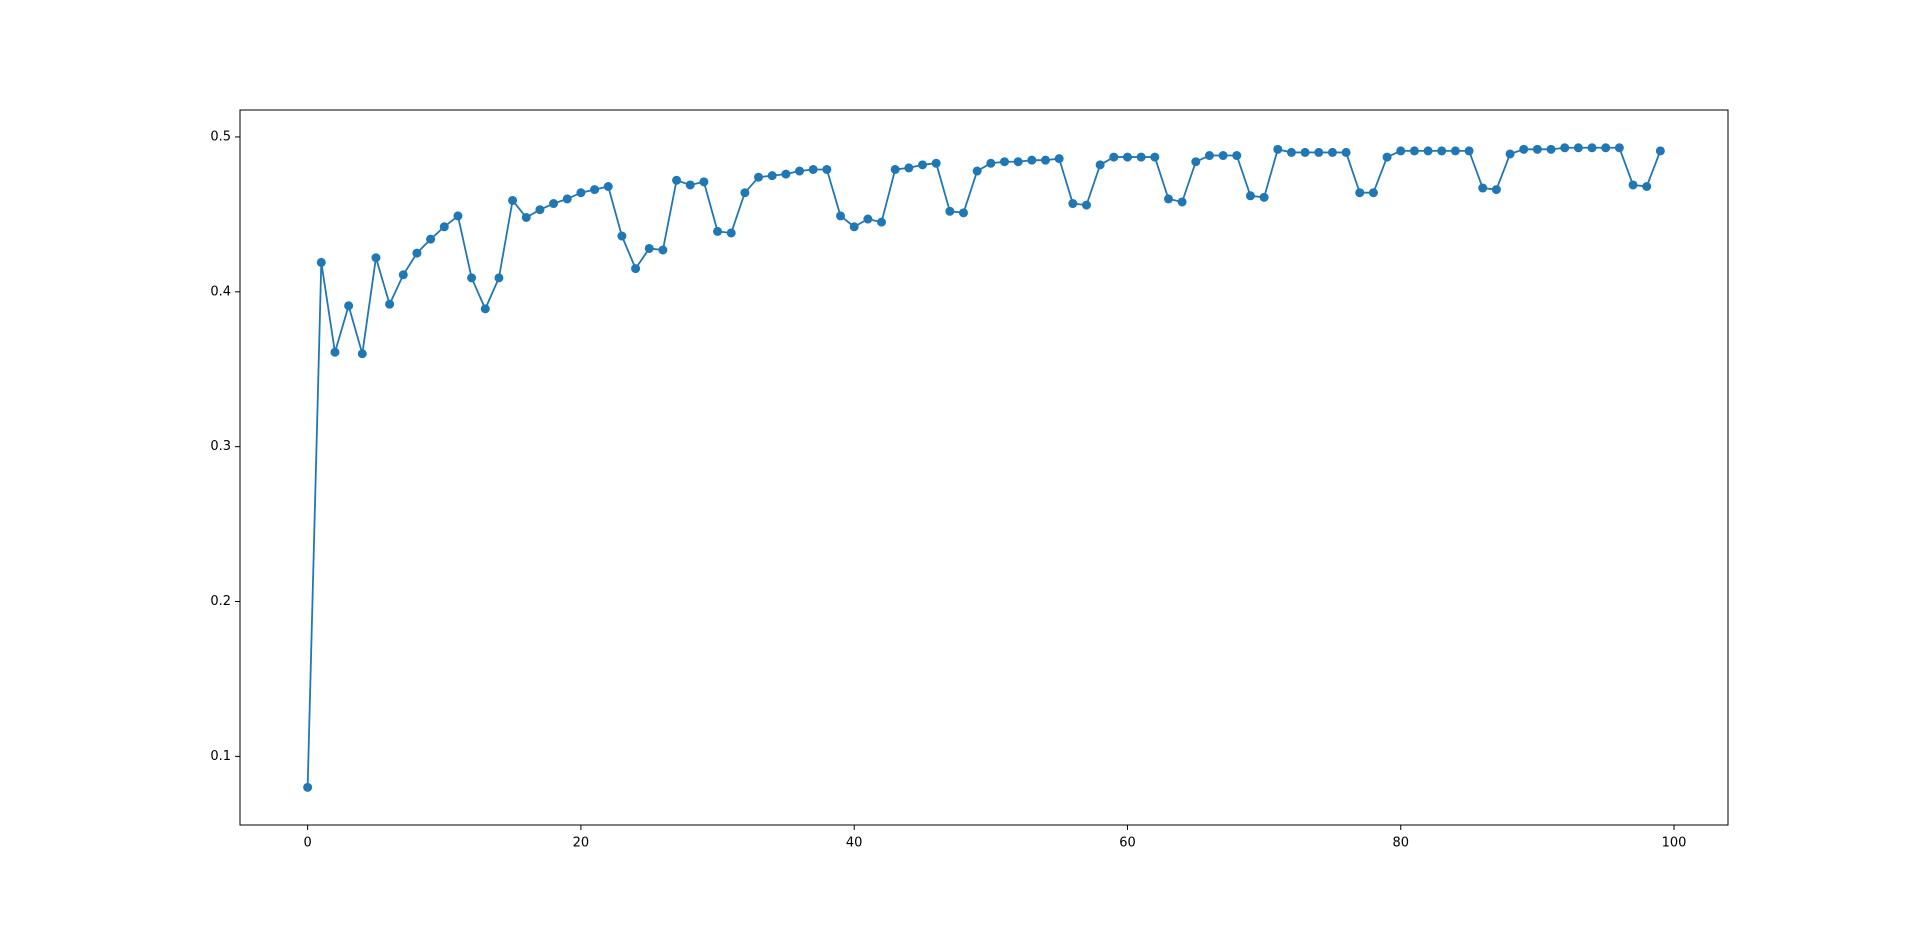 The width and height of the screenshot is (1920, 927). What do you see at coordinates (220, 446) in the screenshot?
I see `y-tick-label: 0.3` at bounding box center [220, 446].